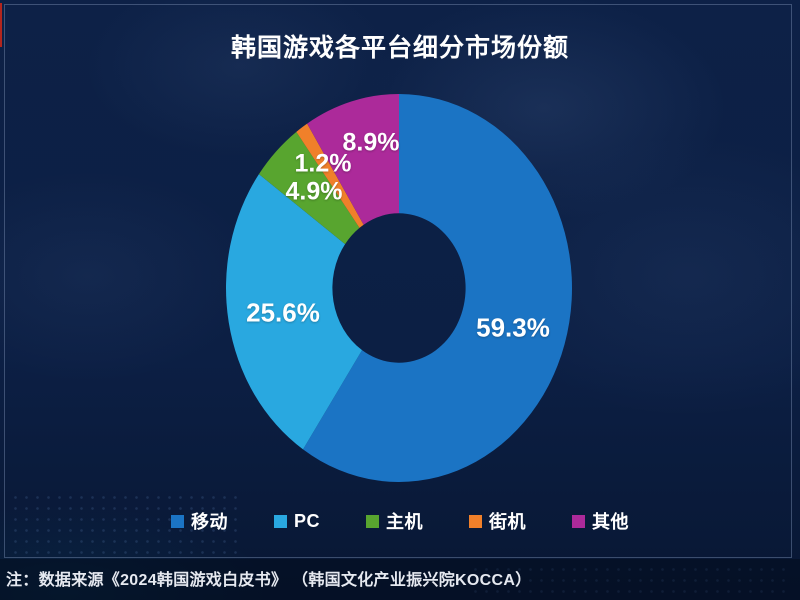  What do you see at coordinates (610, 522) in the screenshot?
I see `legend-label-其他: 其他` at bounding box center [610, 522].